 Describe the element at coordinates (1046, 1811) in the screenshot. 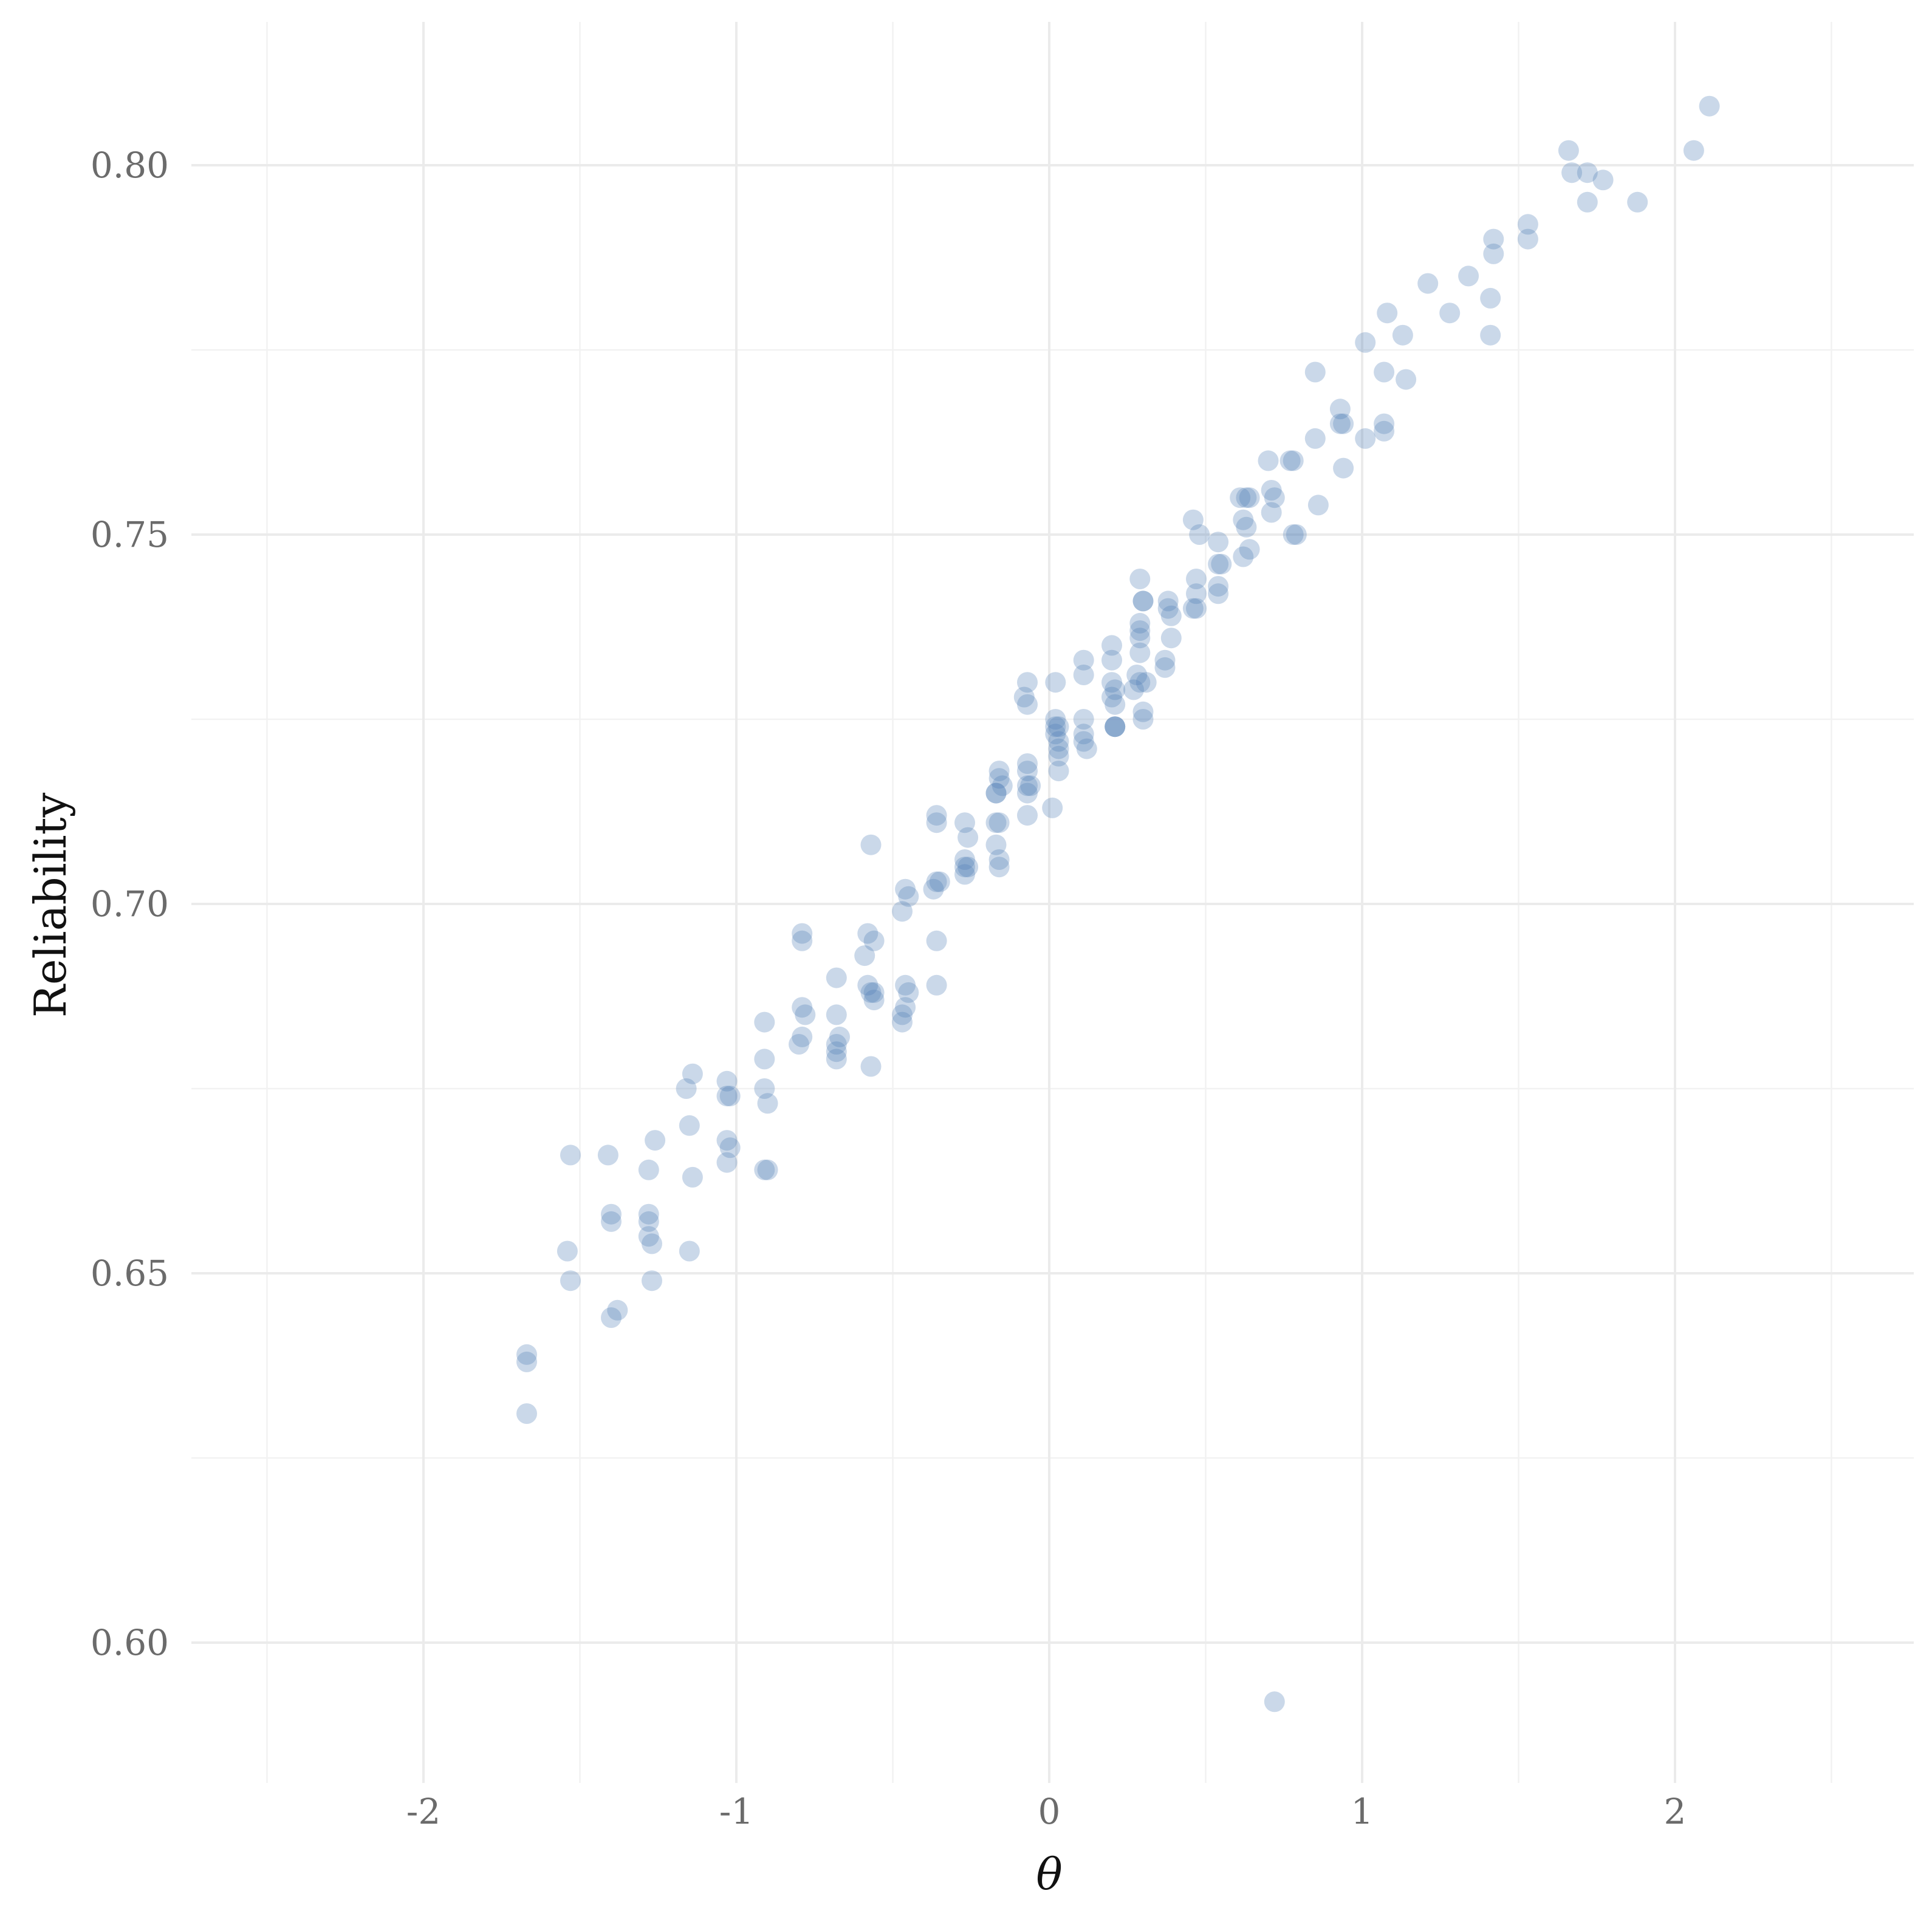

I see `x-axis-ticks: -2 -1 0 1 2` at that location.